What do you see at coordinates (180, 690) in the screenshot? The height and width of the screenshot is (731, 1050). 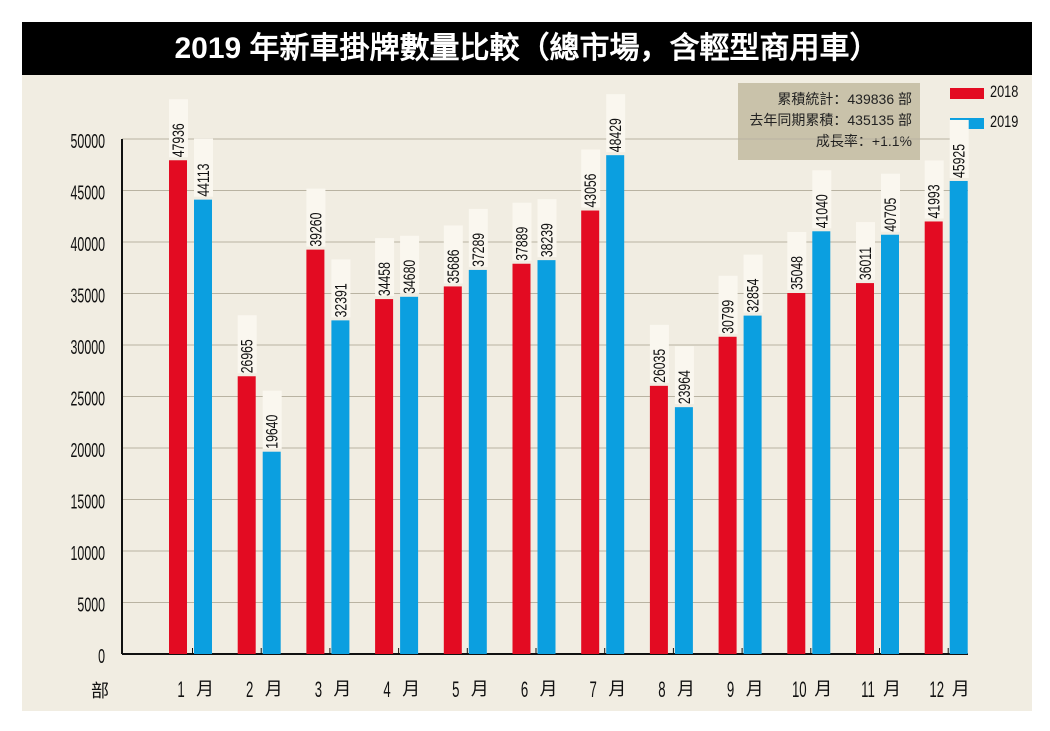 I see `x-tick-label-1: 1` at bounding box center [180, 690].